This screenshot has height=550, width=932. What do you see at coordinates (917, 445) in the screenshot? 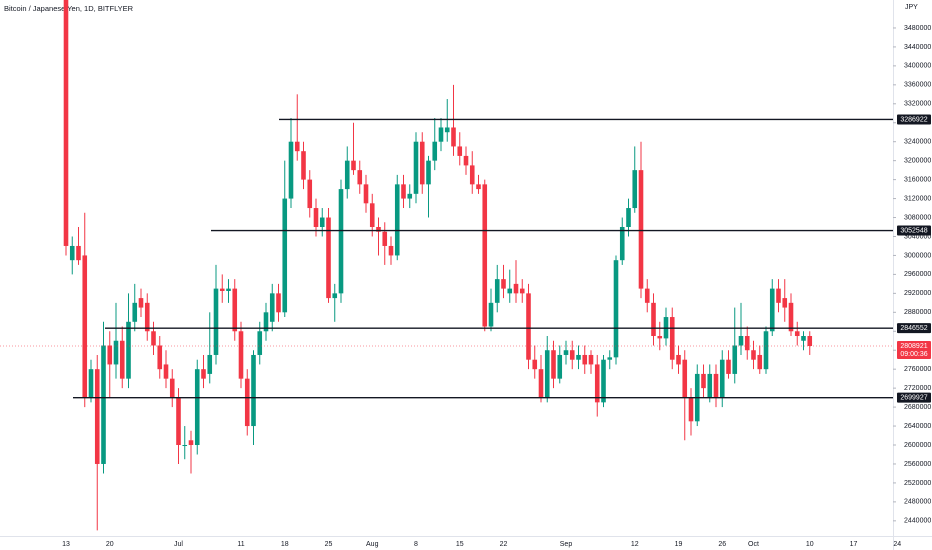
I see `y-tick-label: 2600000` at bounding box center [917, 445].